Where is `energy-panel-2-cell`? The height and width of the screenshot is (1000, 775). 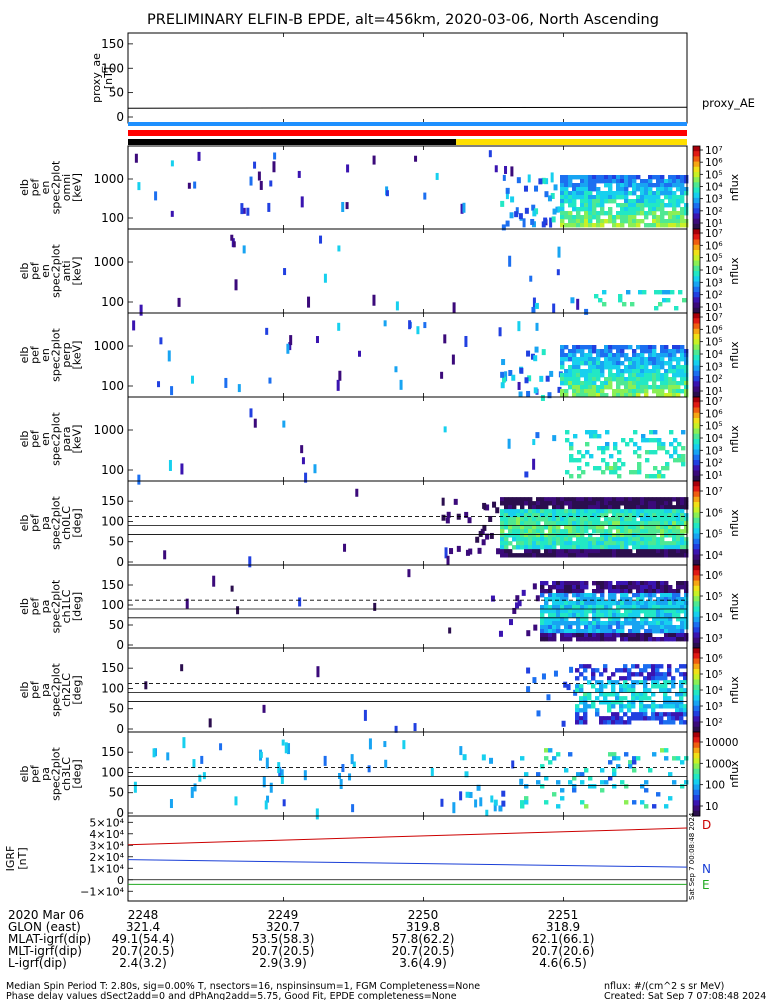
energy-panel-2-cell is located at coordinates (244, 249).